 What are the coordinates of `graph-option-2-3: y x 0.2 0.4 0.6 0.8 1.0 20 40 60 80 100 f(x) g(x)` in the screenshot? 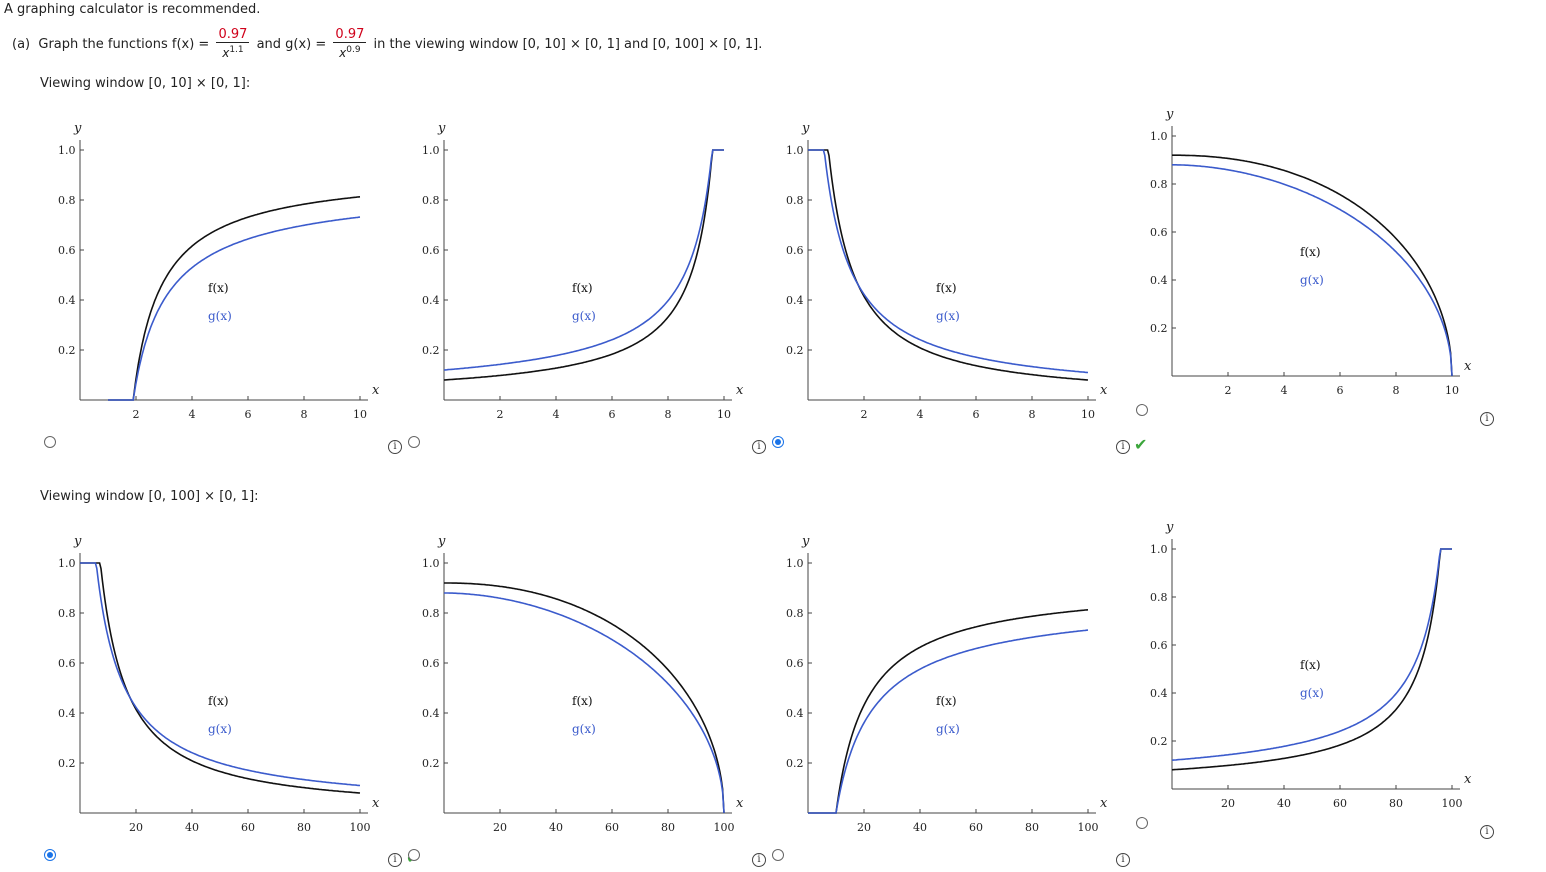 It's located at (947, 684).